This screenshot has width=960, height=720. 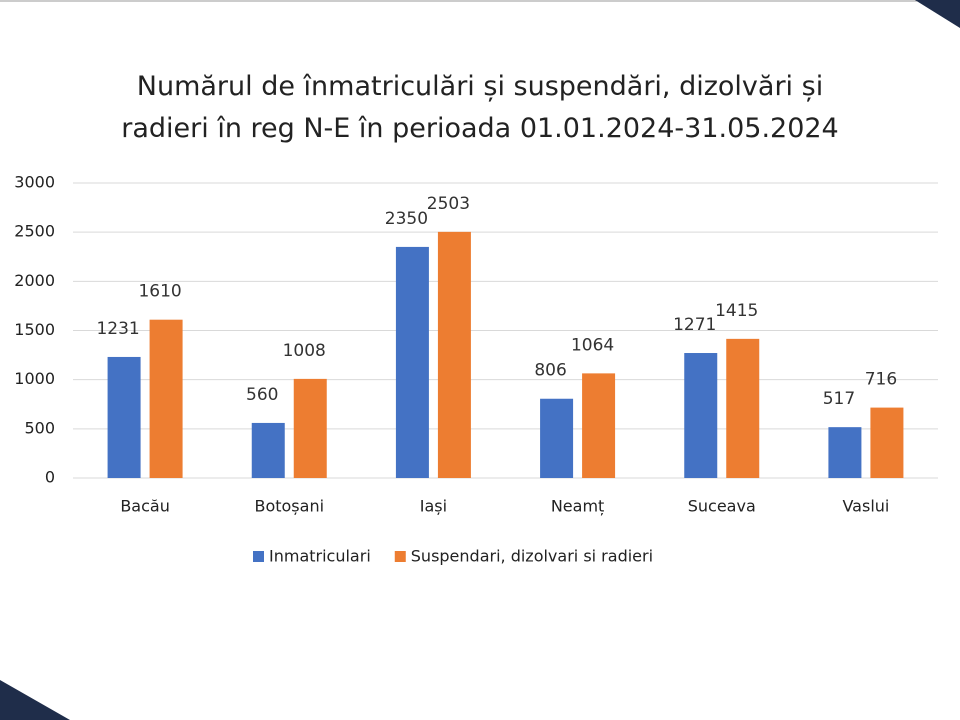 What do you see at coordinates (34, 182) in the screenshot?
I see `y-tick-label: 3000` at bounding box center [34, 182].